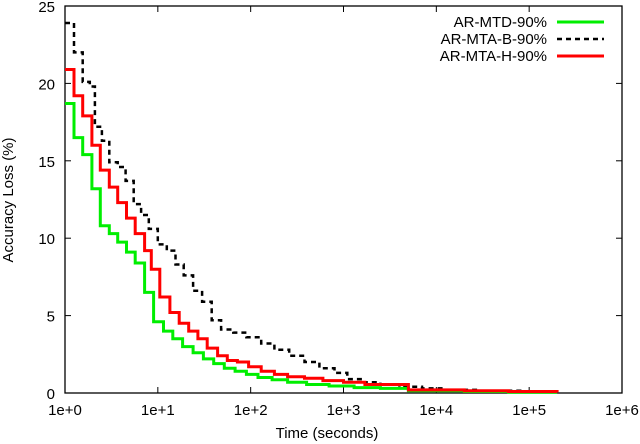 This screenshot has width=640, height=444. I want to click on y-tick-label: 25, so click(46, 8).